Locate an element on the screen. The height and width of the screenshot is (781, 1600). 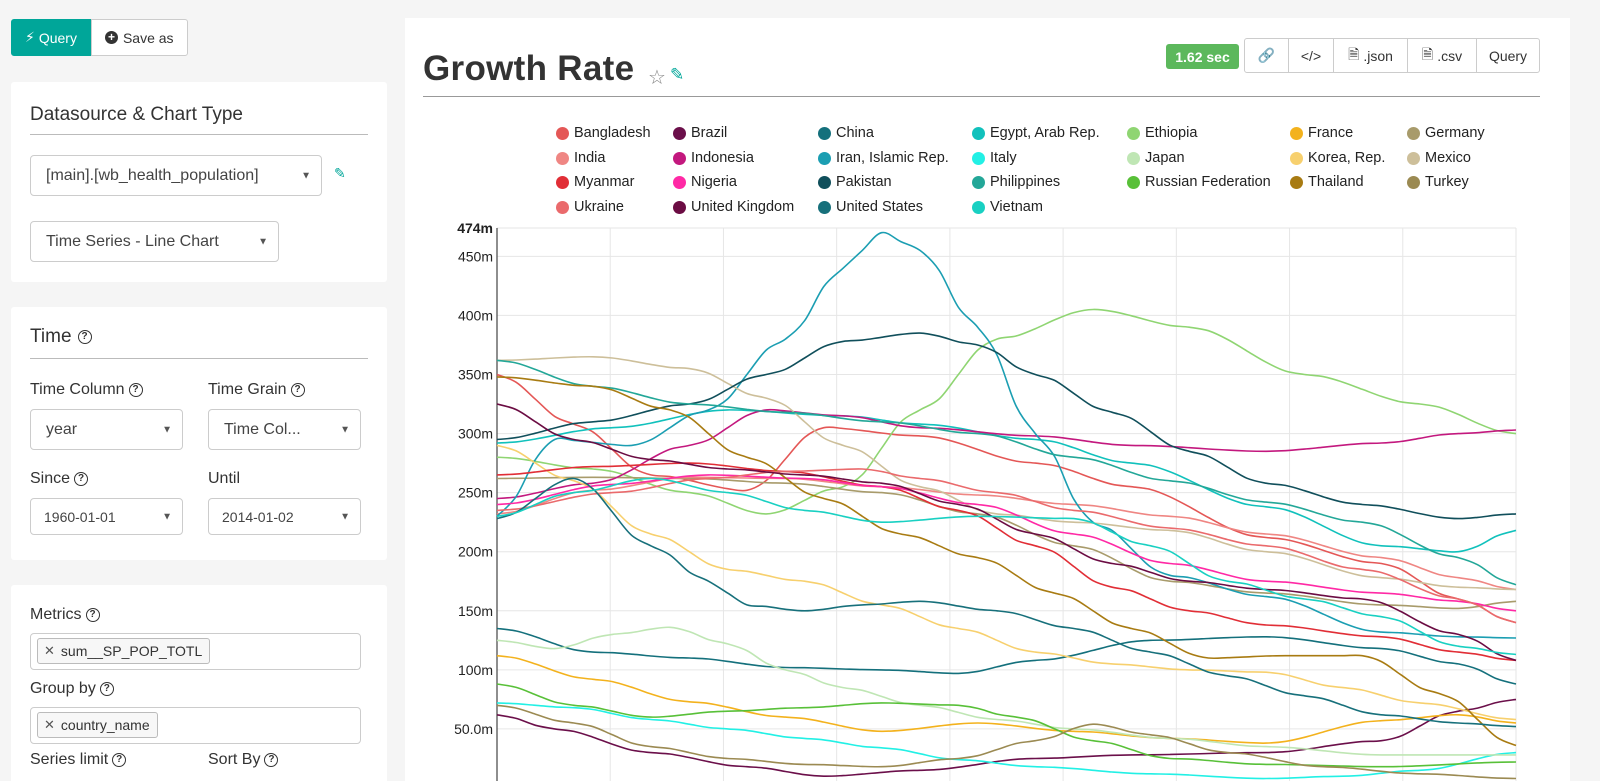
sort-by-label-text: Sort By is located at coordinates (234, 759).